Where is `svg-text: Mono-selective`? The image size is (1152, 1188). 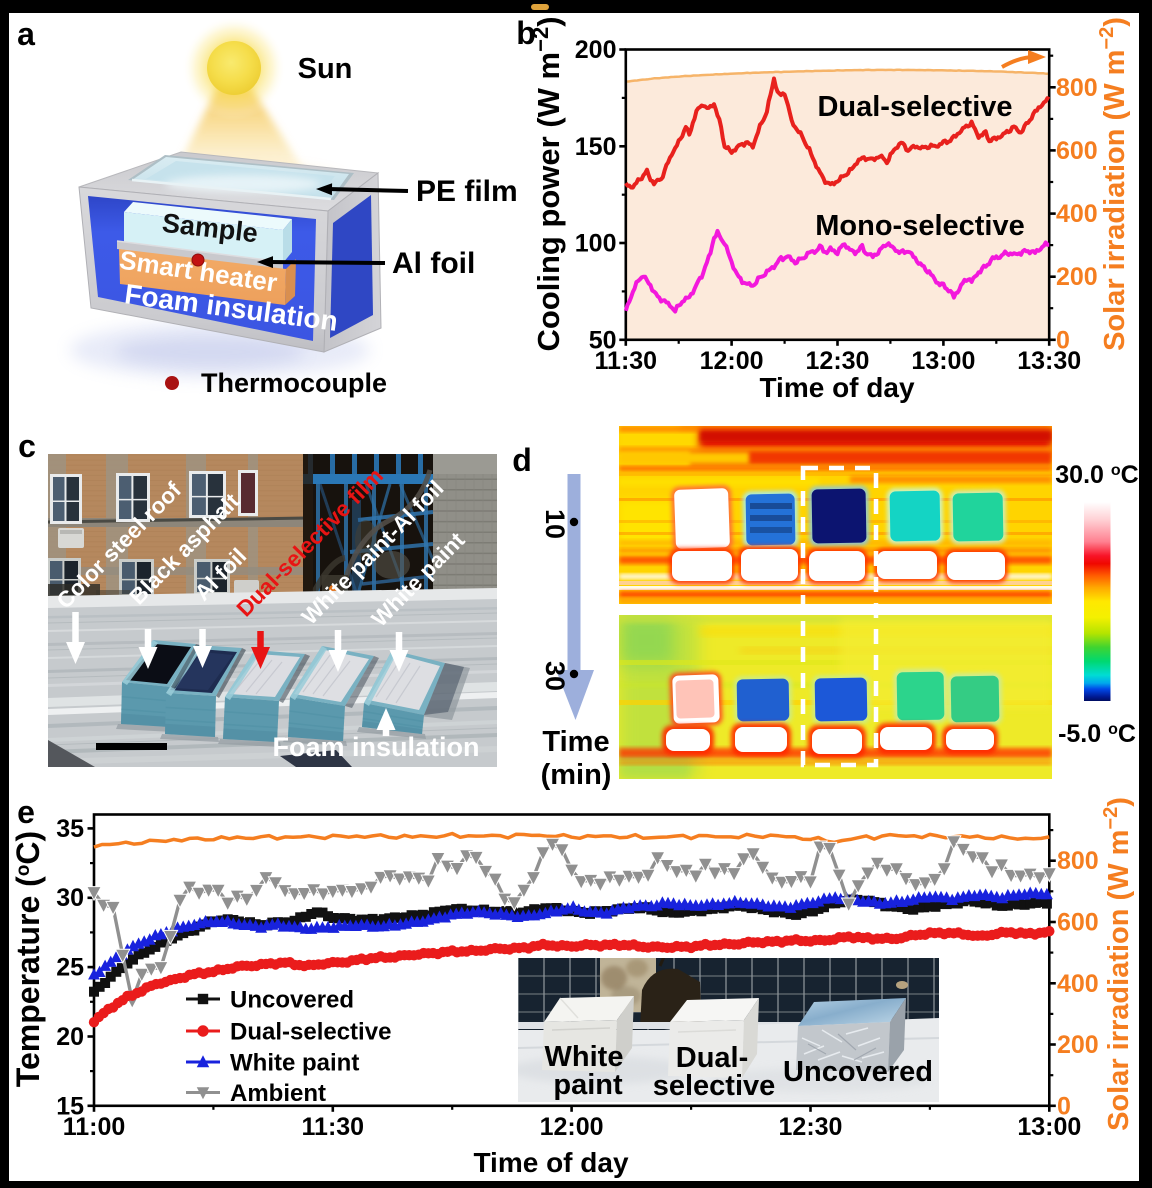
svg-text: Mono-selective is located at coordinates (920, 226).